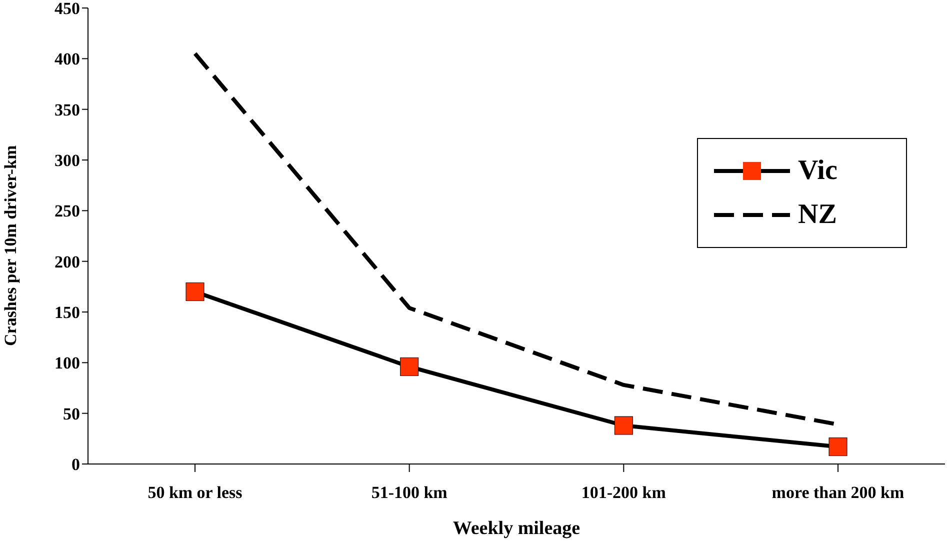  Describe the element at coordinates (817, 215) in the screenshot. I see `legend-label: NZ` at that location.